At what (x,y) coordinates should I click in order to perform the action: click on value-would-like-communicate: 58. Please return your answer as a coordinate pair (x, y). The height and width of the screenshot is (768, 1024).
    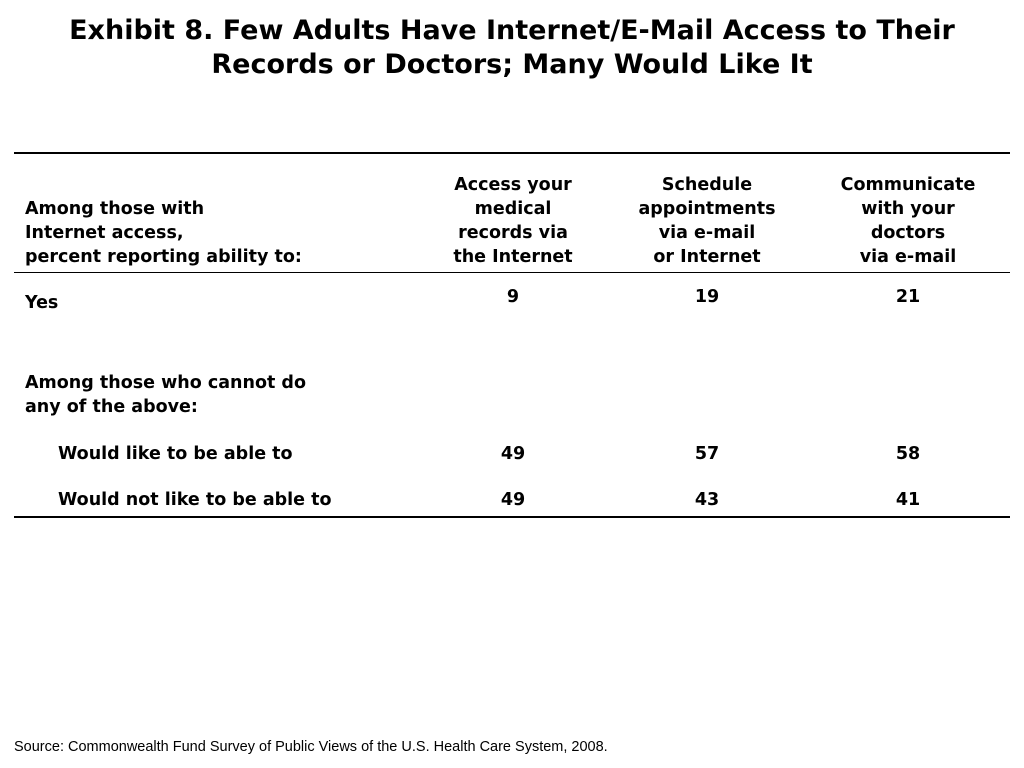
    Looking at the image, I should click on (908, 454).